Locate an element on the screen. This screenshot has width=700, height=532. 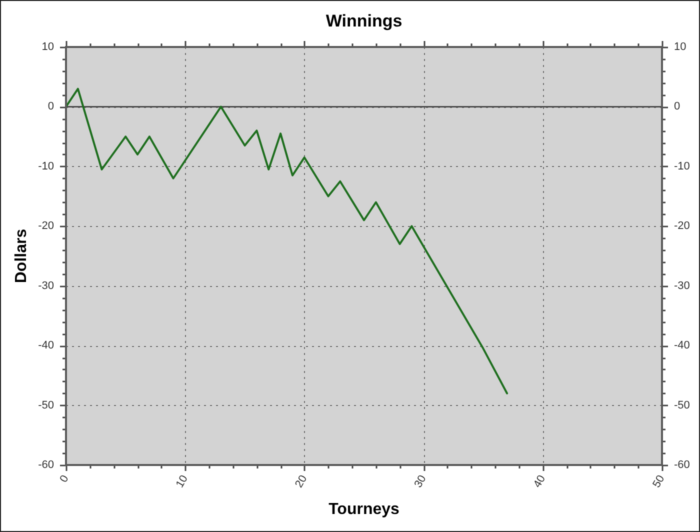
x-tick-label: 0 is located at coordinates (65, 479).